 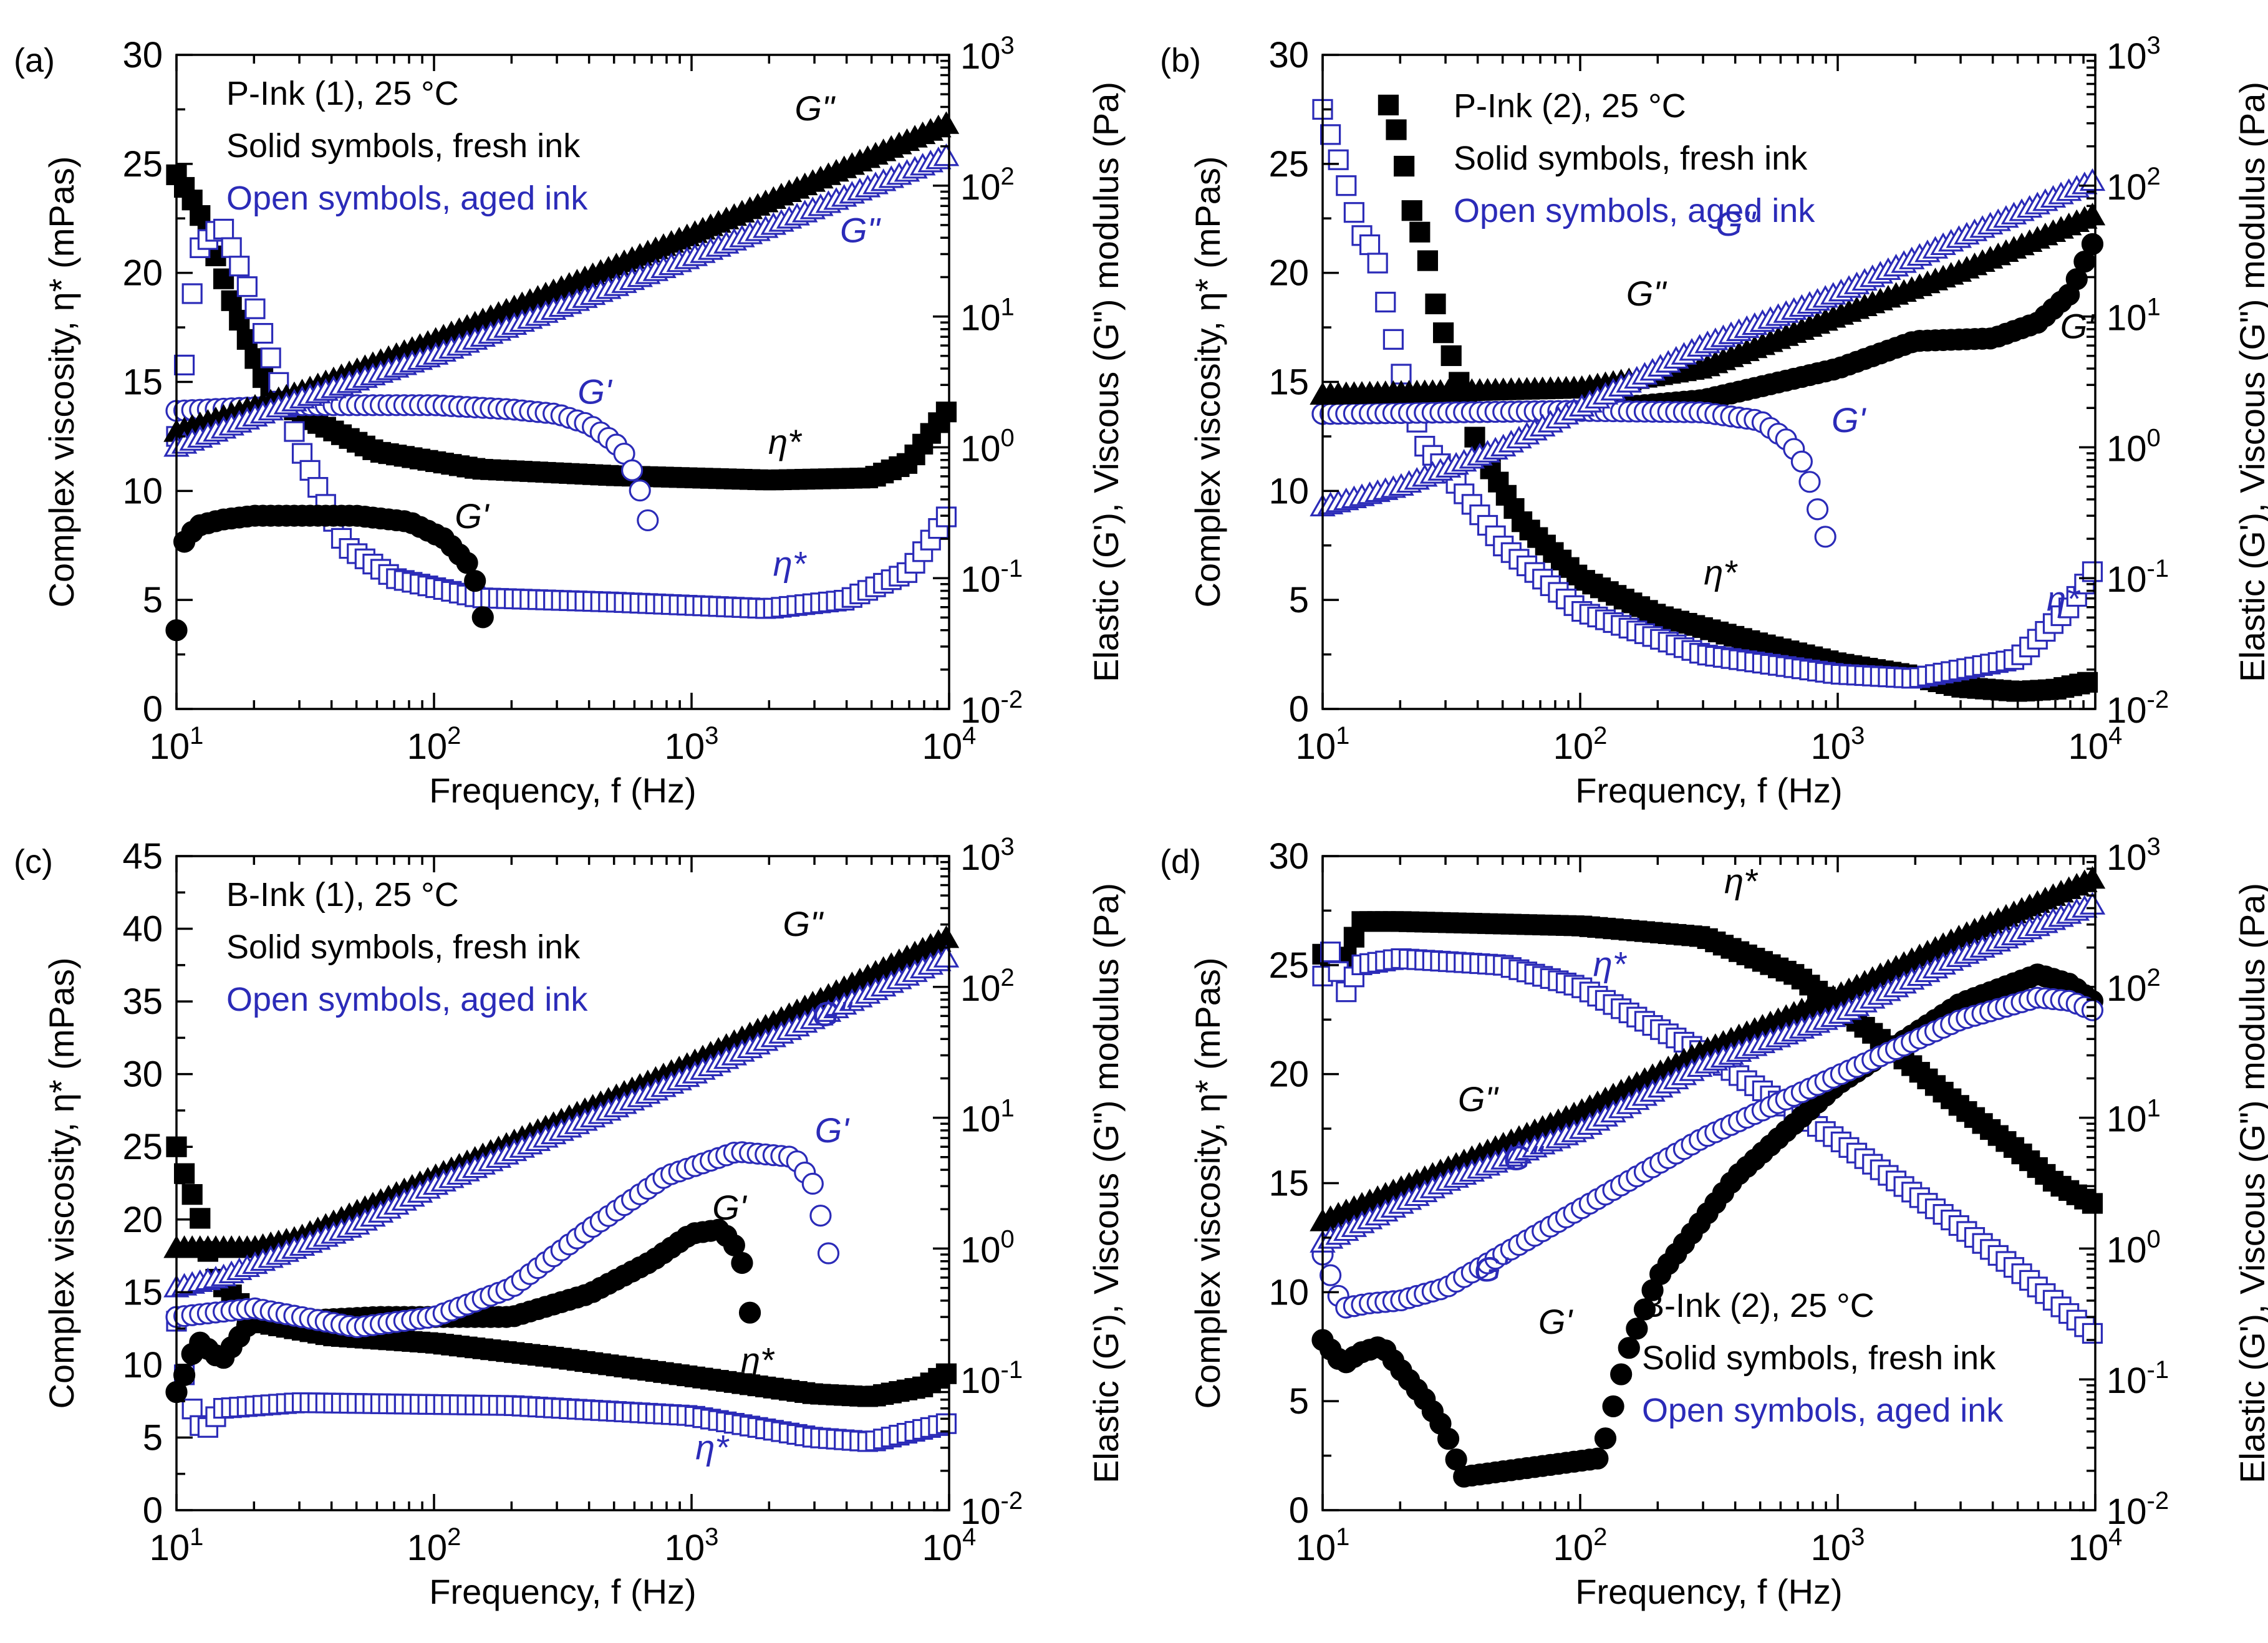 I want to click on y-right-tick-label: 10¹, so click(x=2133, y=1117).